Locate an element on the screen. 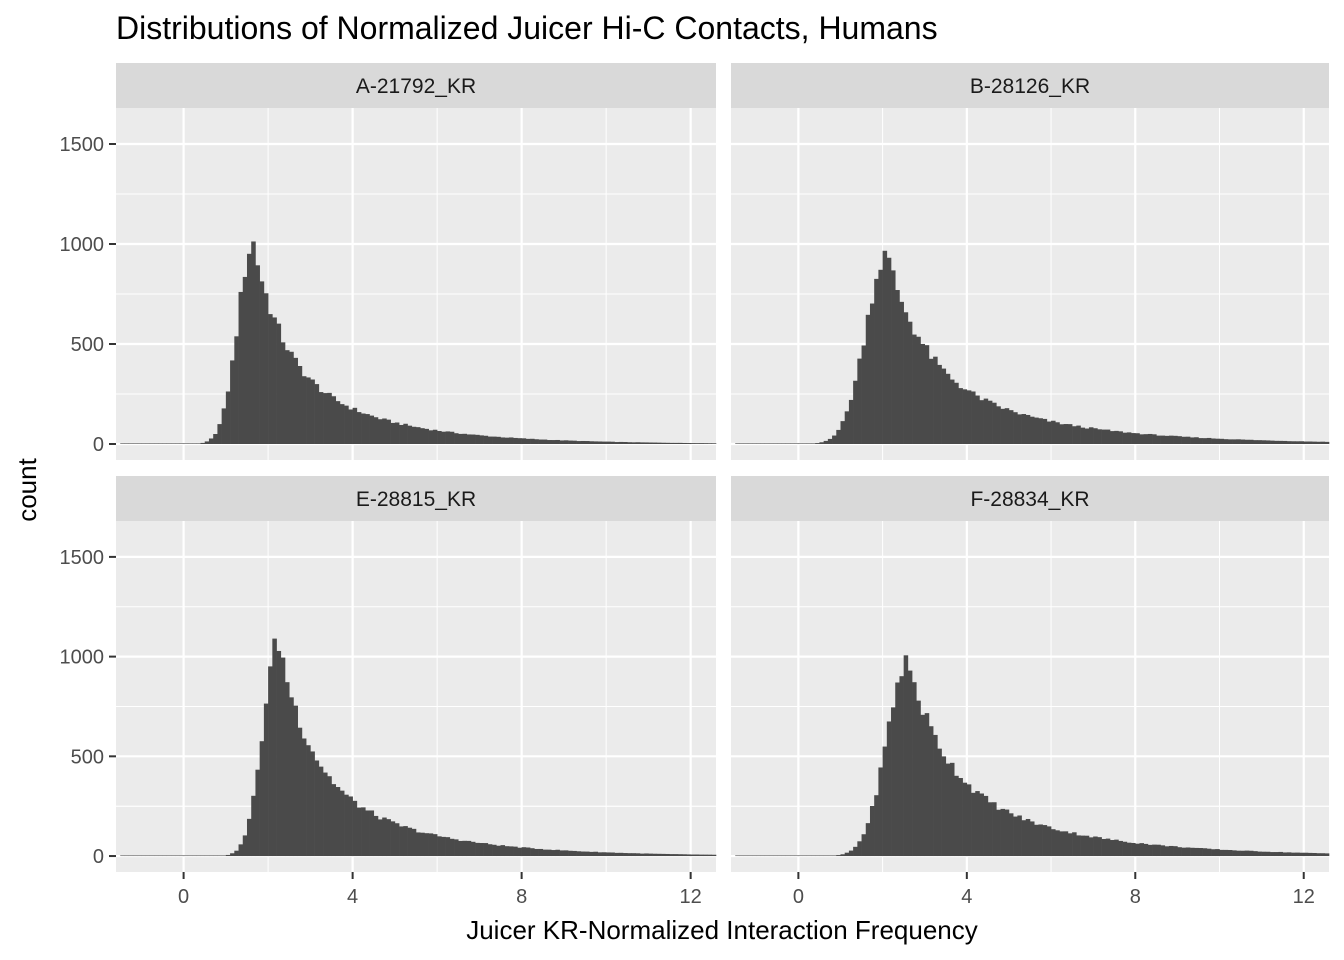  facet-strip-label: A-21792_KR is located at coordinates (416, 86).